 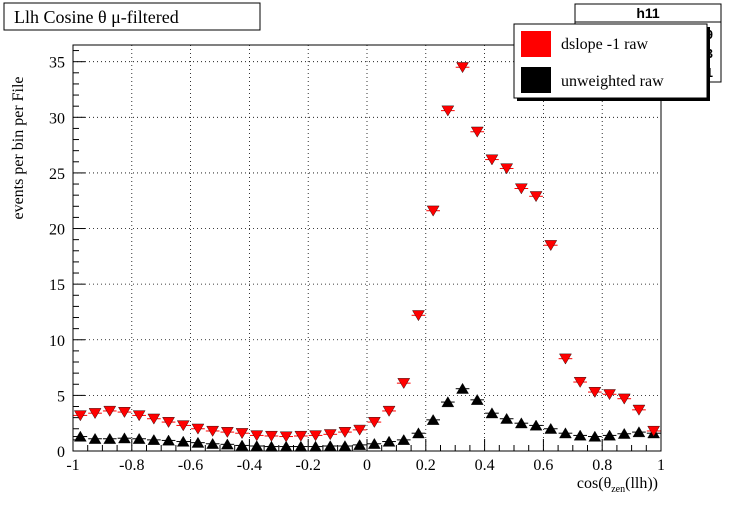 What do you see at coordinates (543, 465) in the screenshot?
I see `x-tick-label: 0.6` at bounding box center [543, 465].